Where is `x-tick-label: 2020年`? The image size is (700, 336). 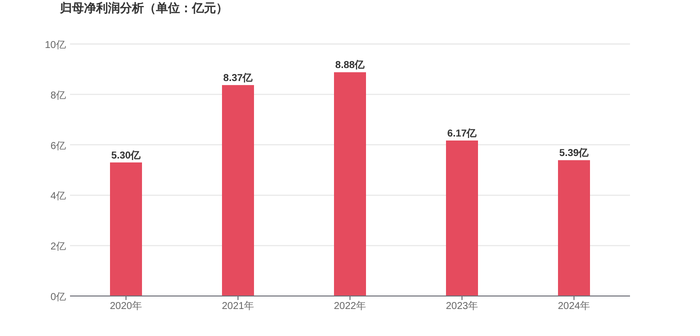 x-tick-label: 2020年 is located at coordinates (126, 306).